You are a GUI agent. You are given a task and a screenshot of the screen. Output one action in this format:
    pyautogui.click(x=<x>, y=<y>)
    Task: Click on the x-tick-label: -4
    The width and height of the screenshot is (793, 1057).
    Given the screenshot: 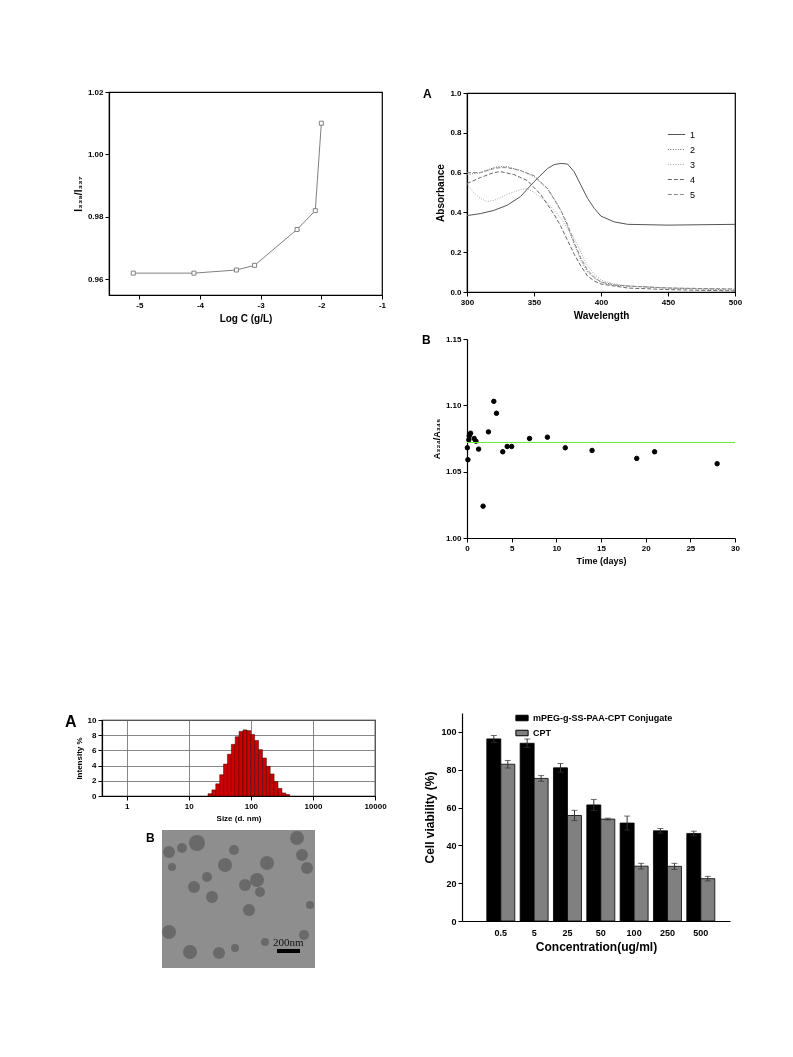 What is the action you would take?
    pyautogui.click(x=200, y=305)
    